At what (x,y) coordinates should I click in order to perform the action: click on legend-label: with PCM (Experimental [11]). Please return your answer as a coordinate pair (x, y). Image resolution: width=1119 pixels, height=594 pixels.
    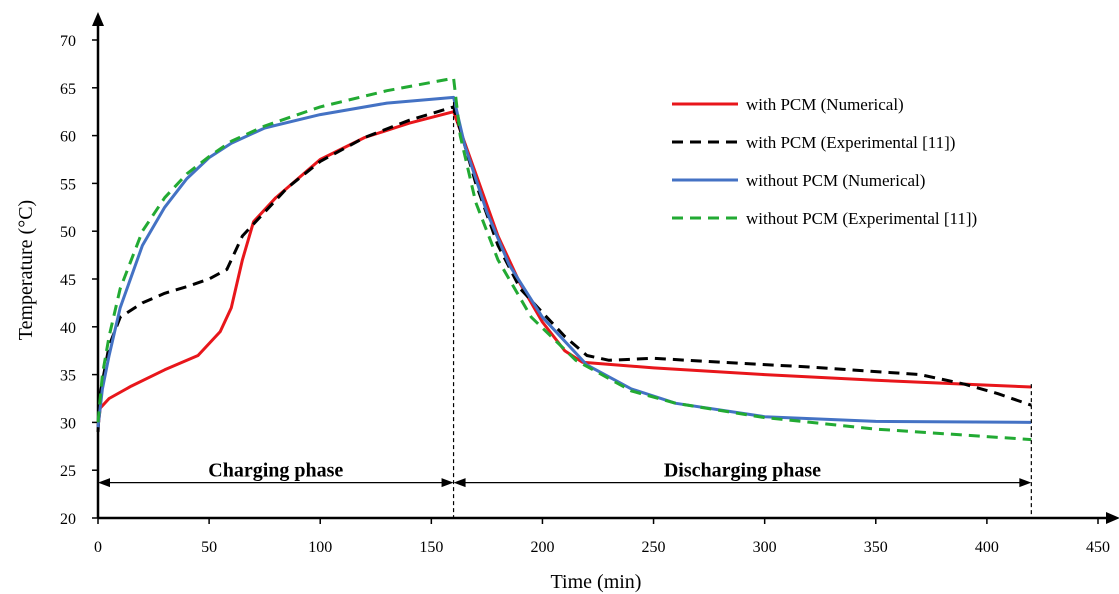
    Looking at the image, I should click on (850, 142).